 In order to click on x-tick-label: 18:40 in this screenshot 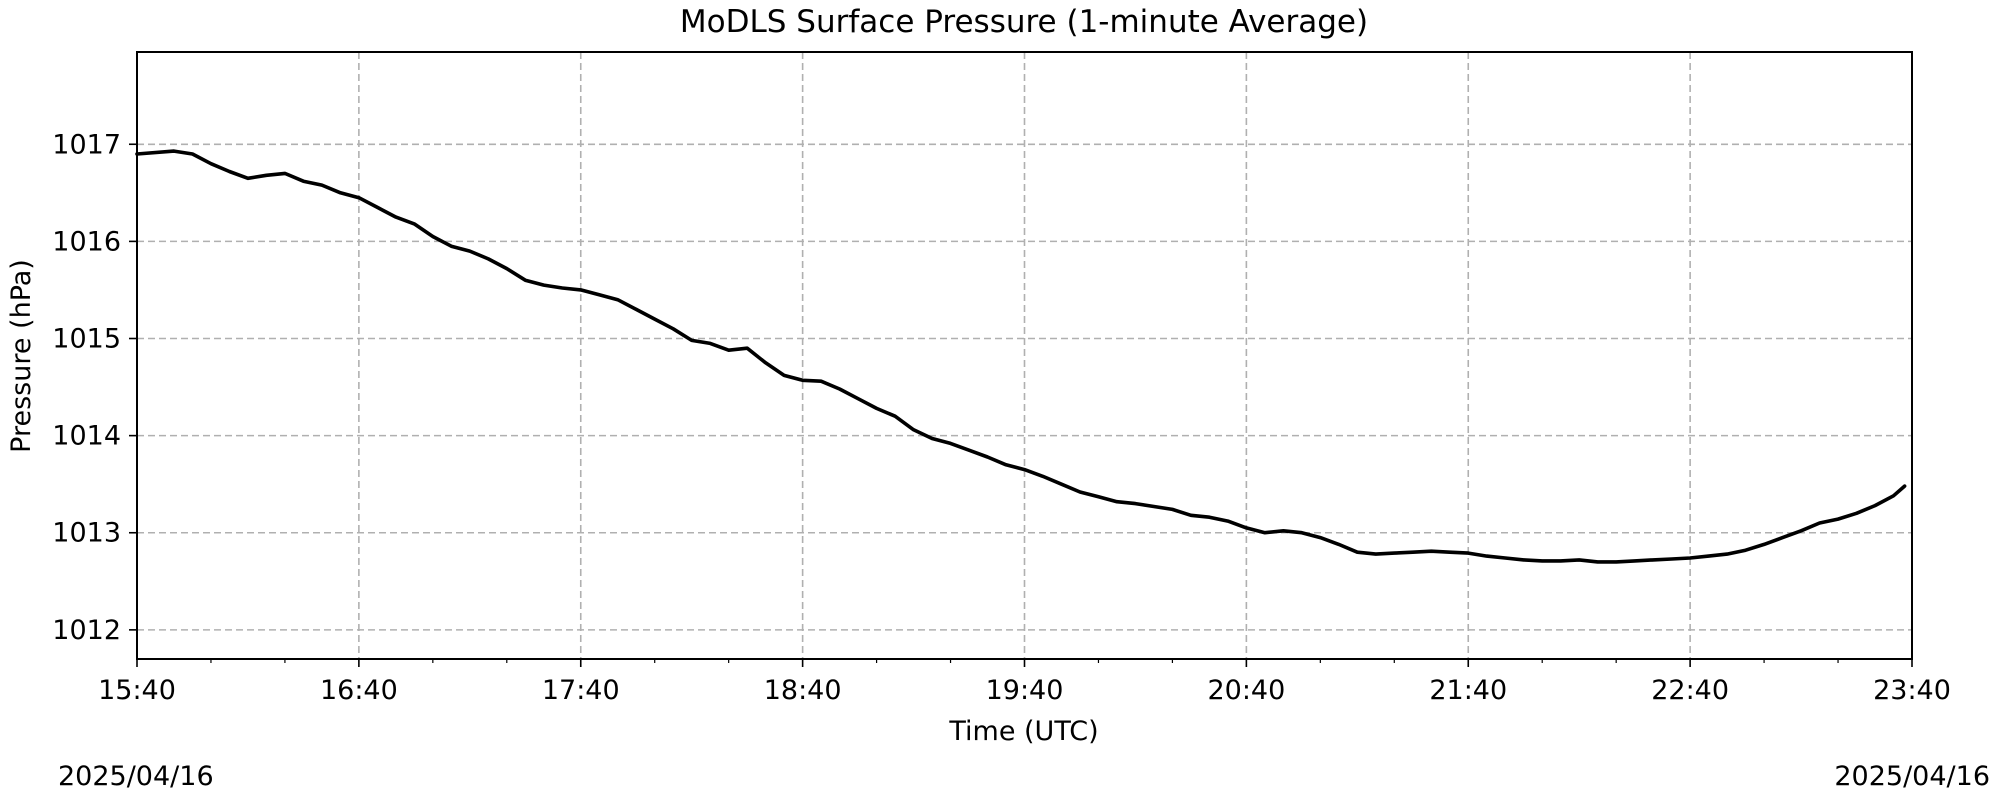, I will do `click(803, 690)`.